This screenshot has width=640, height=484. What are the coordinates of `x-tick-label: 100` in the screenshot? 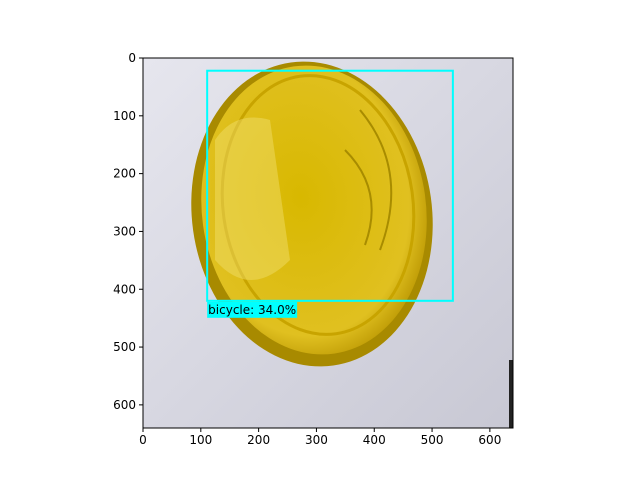 It's located at (200, 440).